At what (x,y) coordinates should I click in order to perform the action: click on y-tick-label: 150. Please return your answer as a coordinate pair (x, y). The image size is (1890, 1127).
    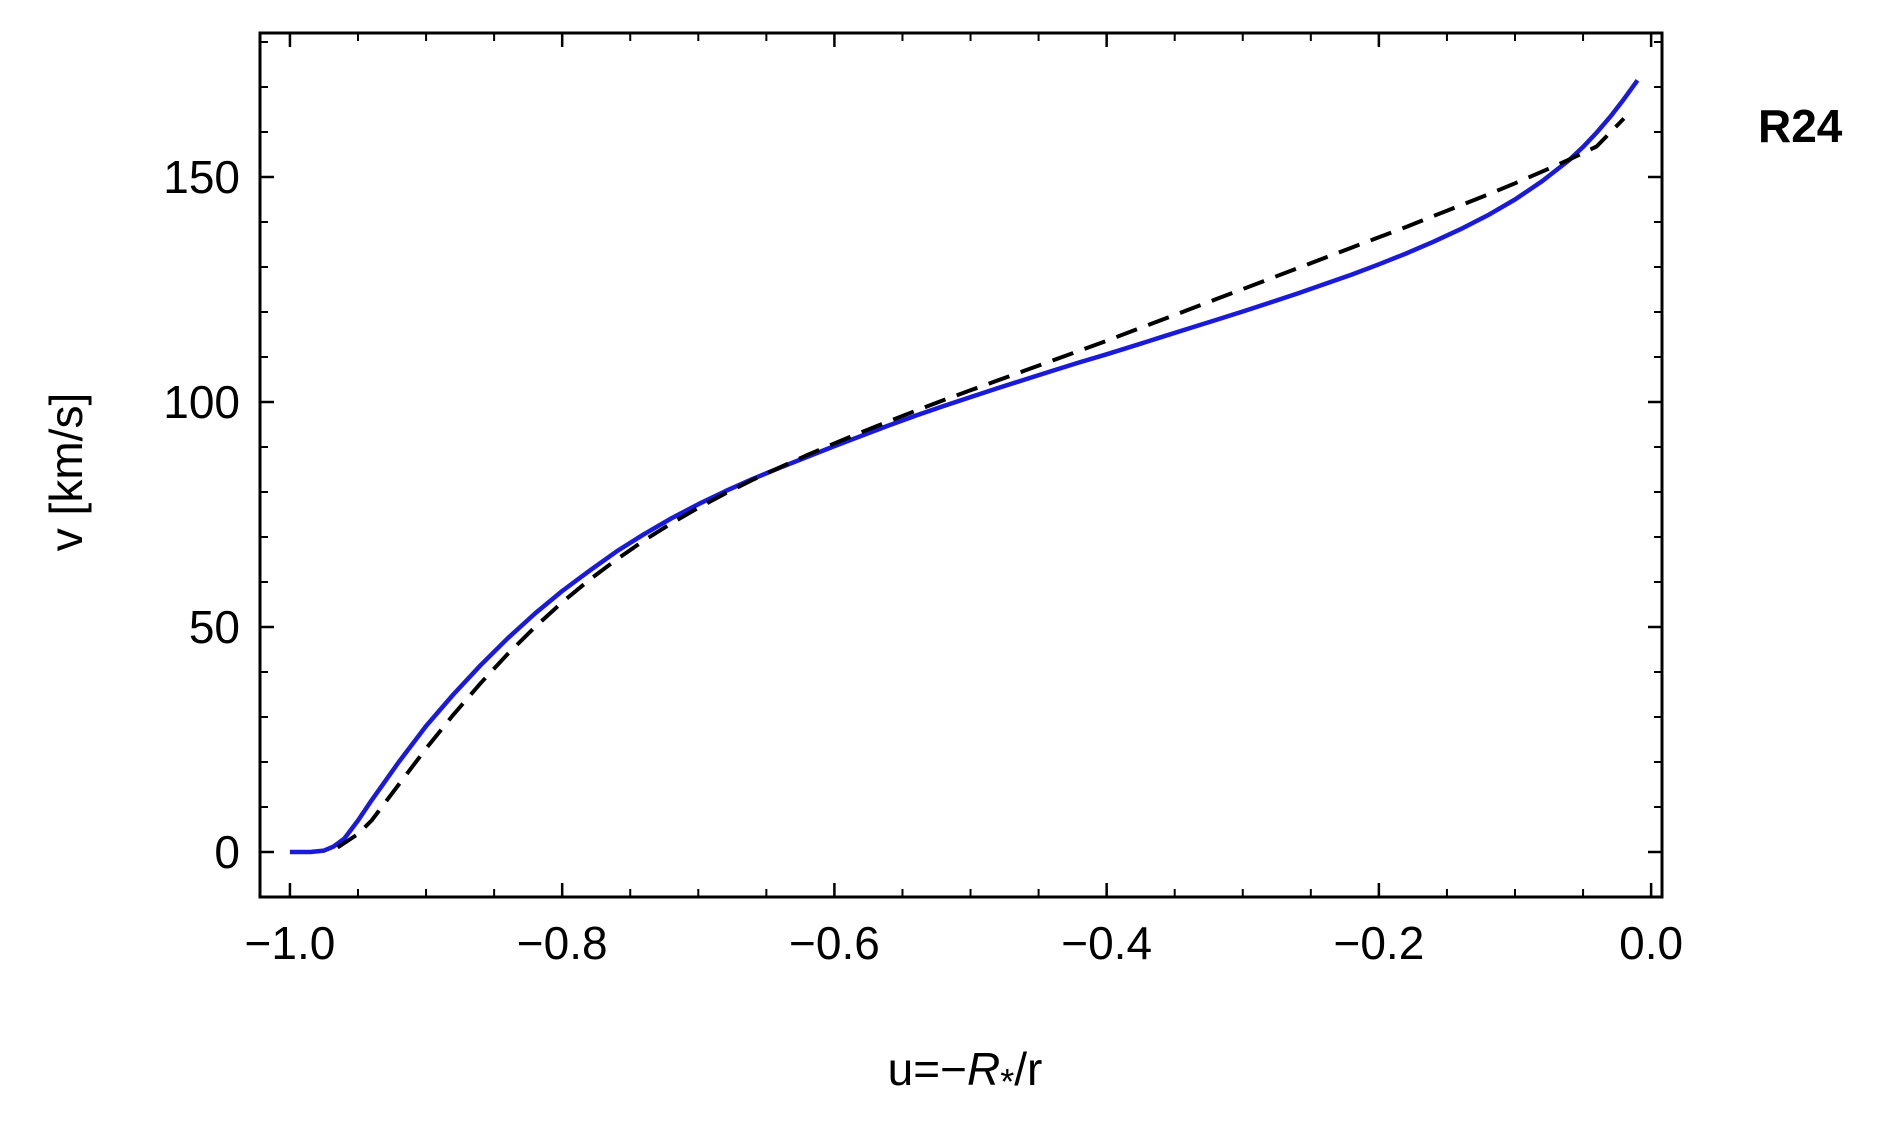
    Looking at the image, I should click on (201, 177).